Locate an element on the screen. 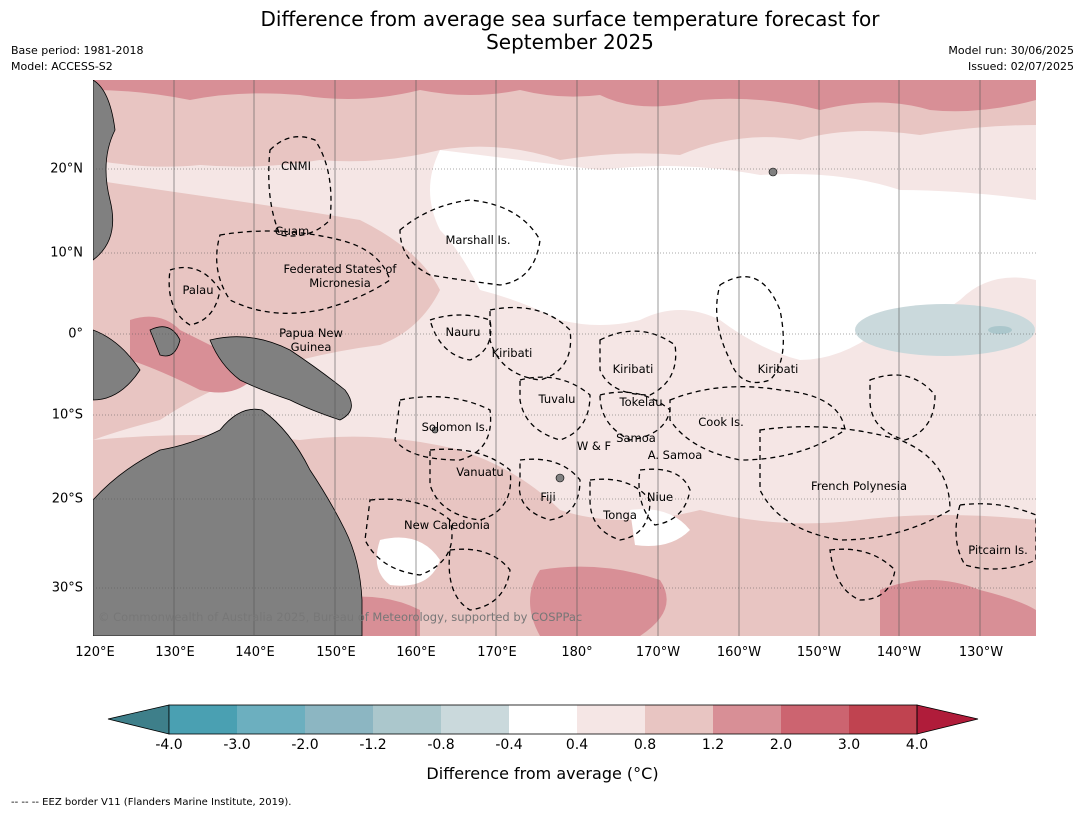  place-label-palau: Palau is located at coordinates (198, 290).